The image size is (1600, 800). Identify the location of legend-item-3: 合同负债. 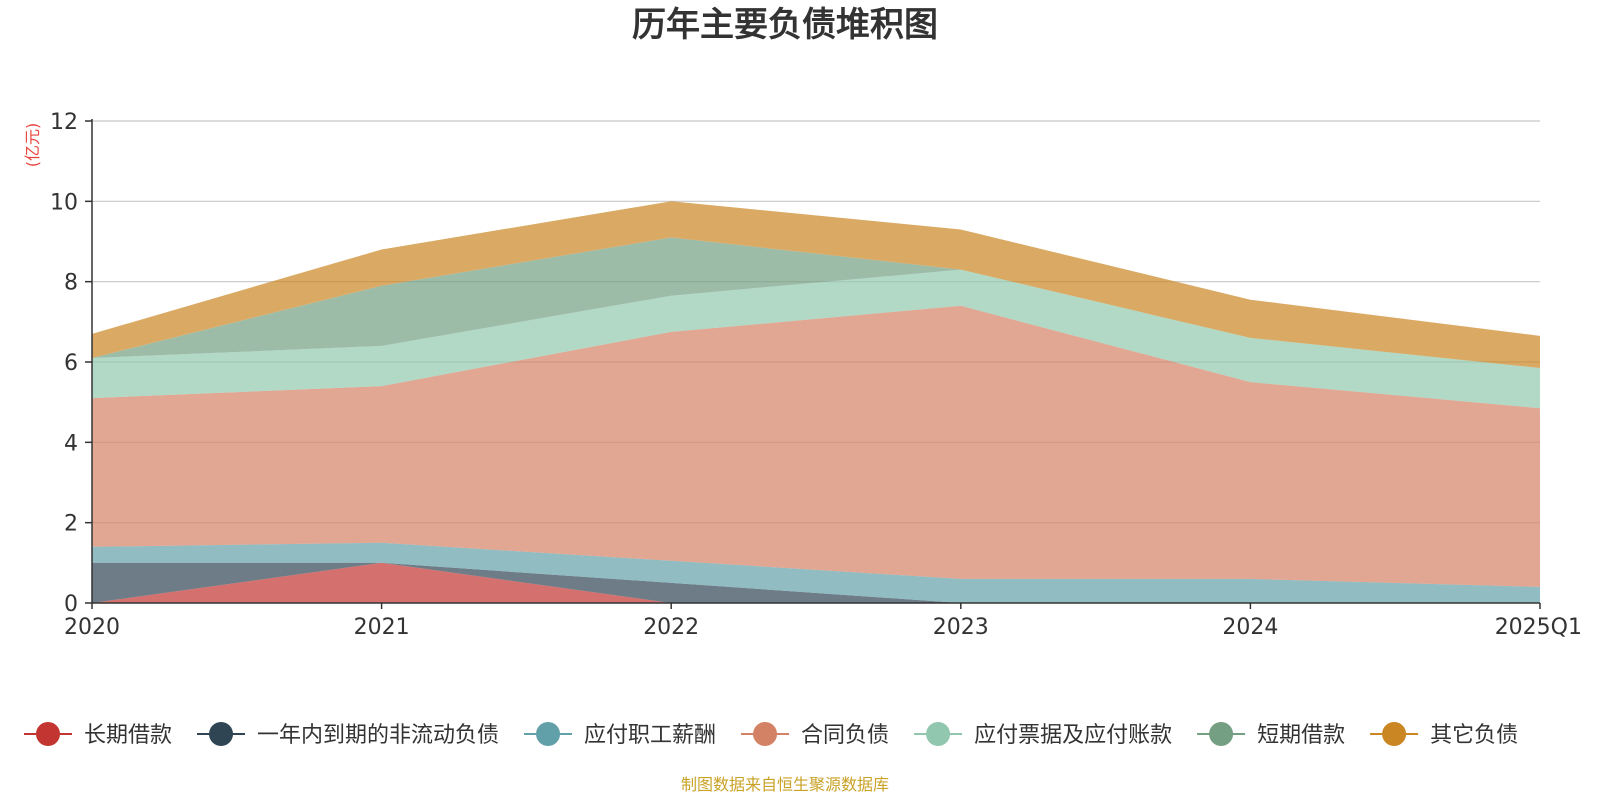
(815, 735).